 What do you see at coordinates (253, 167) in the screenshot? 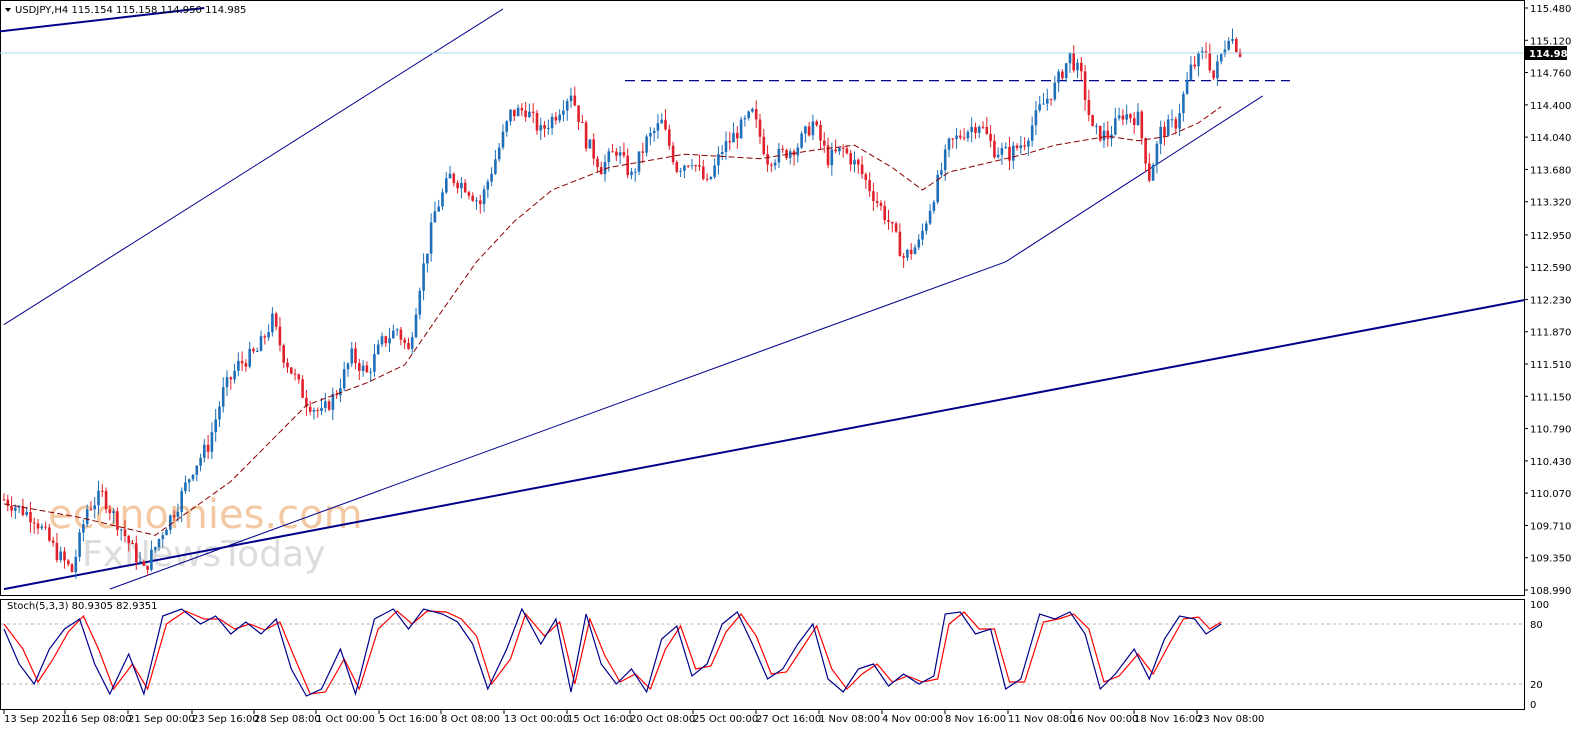
I see `channel-upper-line` at bounding box center [253, 167].